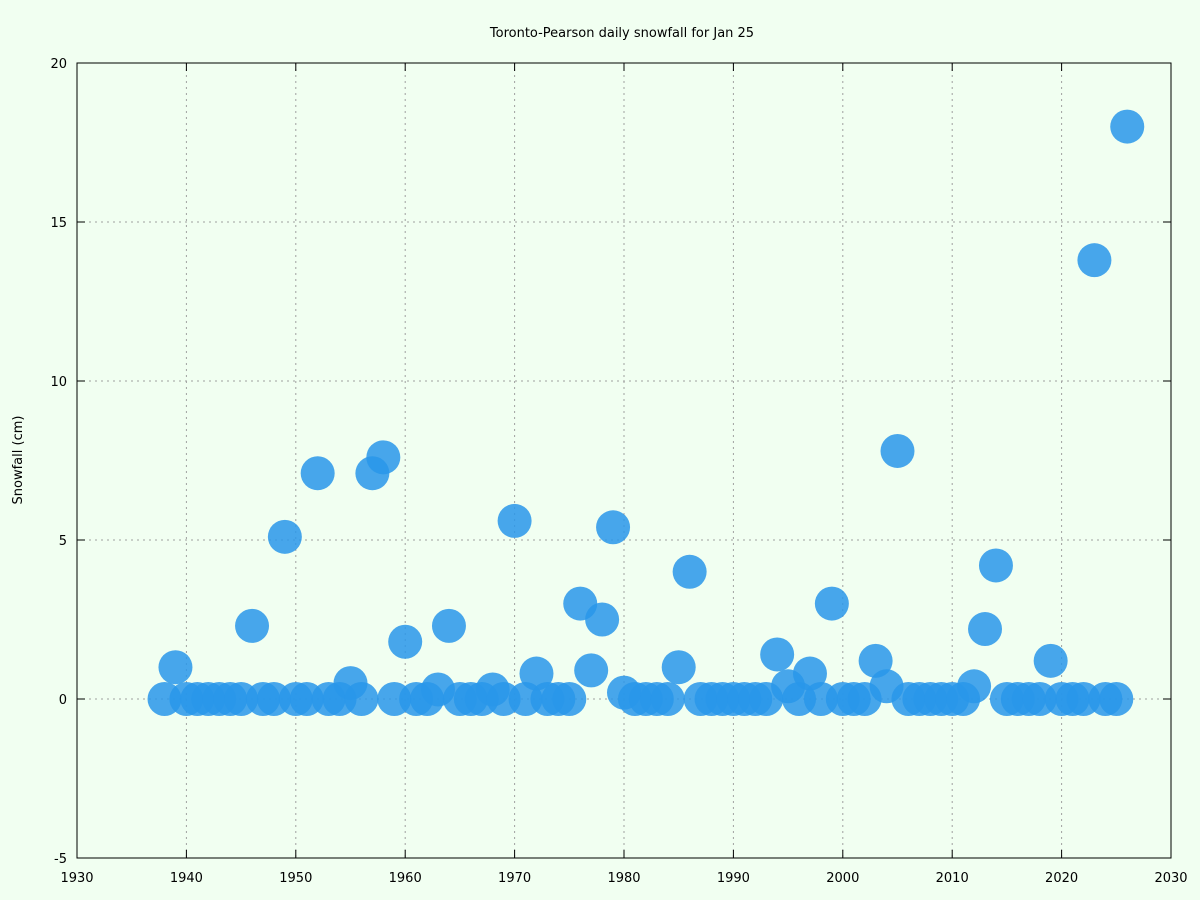  What do you see at coordinates (63, 541) in the screenshot?
I see `y-tick-label: 5` at bounding box center [63, 541].